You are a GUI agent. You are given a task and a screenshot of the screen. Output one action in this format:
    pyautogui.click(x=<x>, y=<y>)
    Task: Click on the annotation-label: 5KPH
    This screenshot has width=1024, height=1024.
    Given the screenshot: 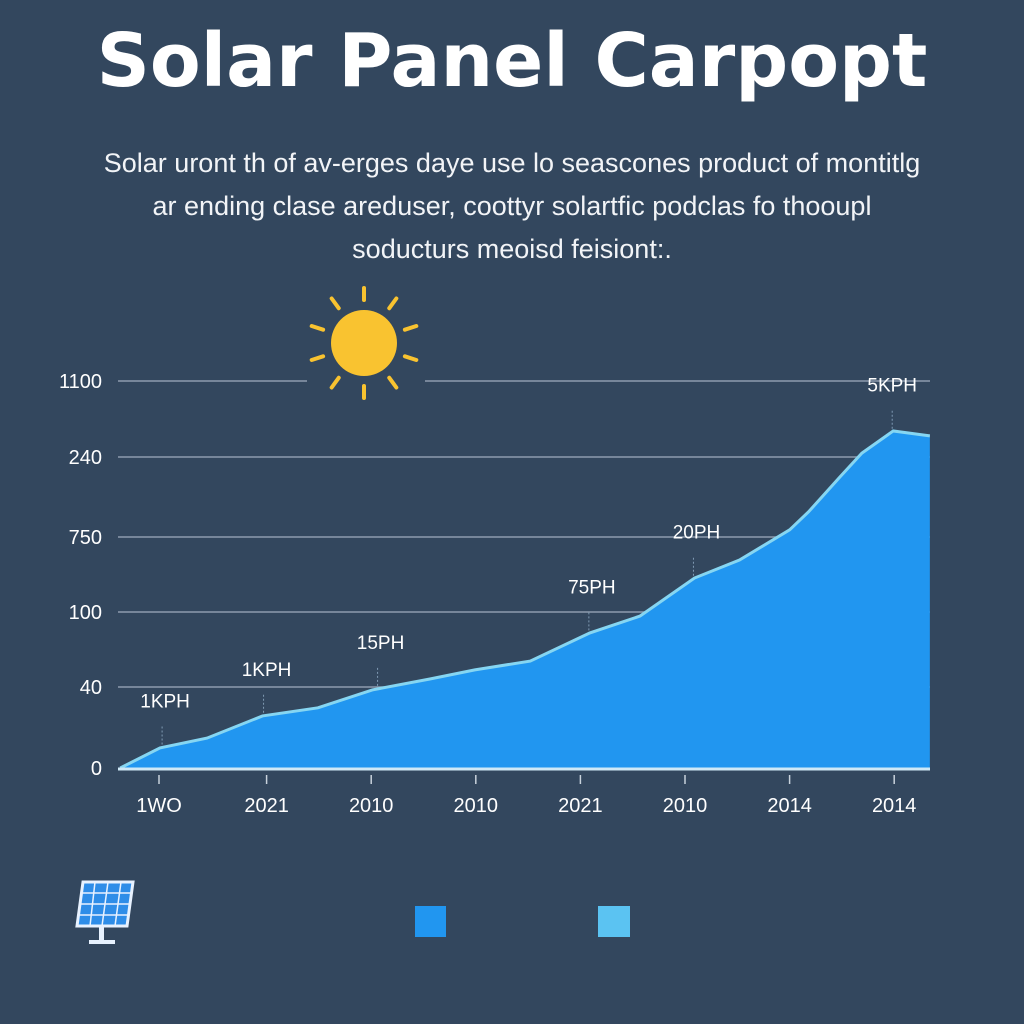 What is the action you would take?
    pyautogui.click(x=892, y=386)
    